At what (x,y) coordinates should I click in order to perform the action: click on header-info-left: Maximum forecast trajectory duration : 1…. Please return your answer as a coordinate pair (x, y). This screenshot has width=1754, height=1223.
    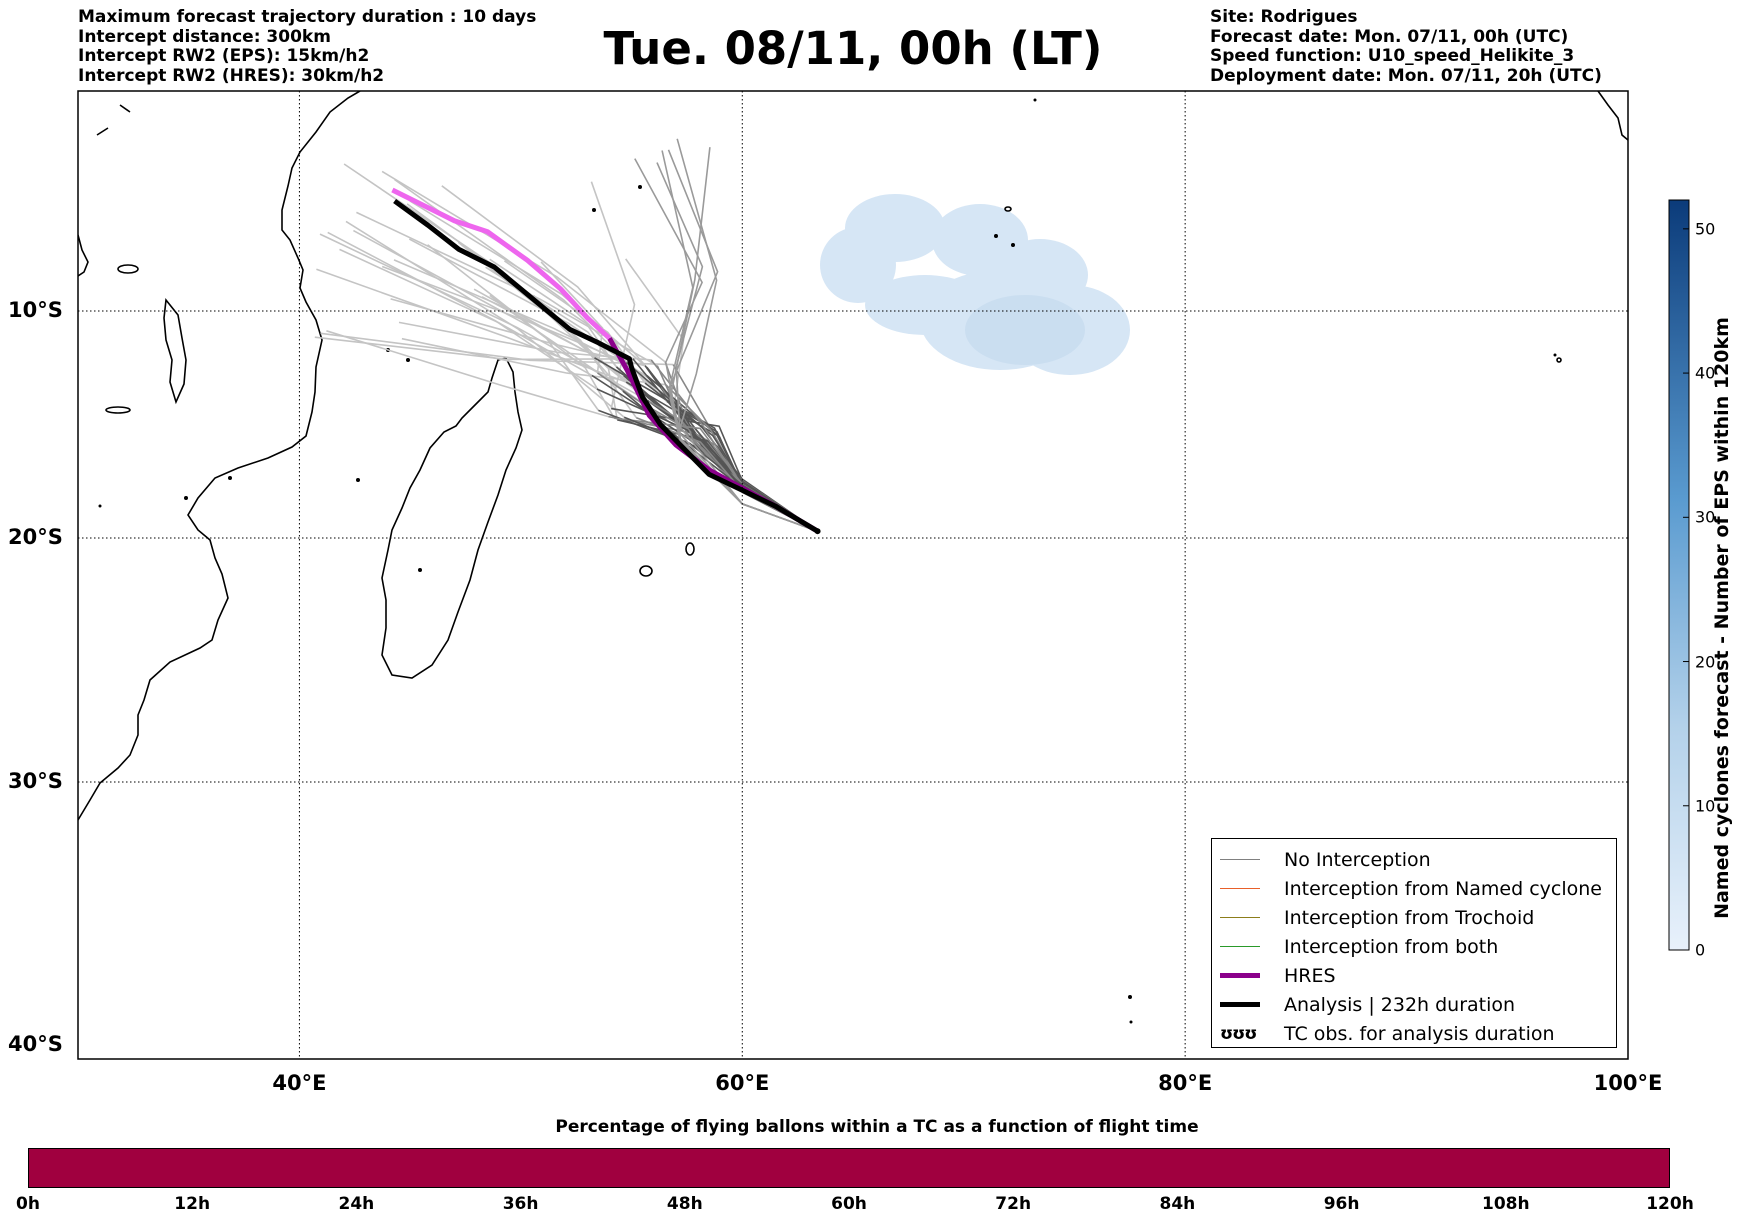
    Looking at the image, I should click on (307, 46).